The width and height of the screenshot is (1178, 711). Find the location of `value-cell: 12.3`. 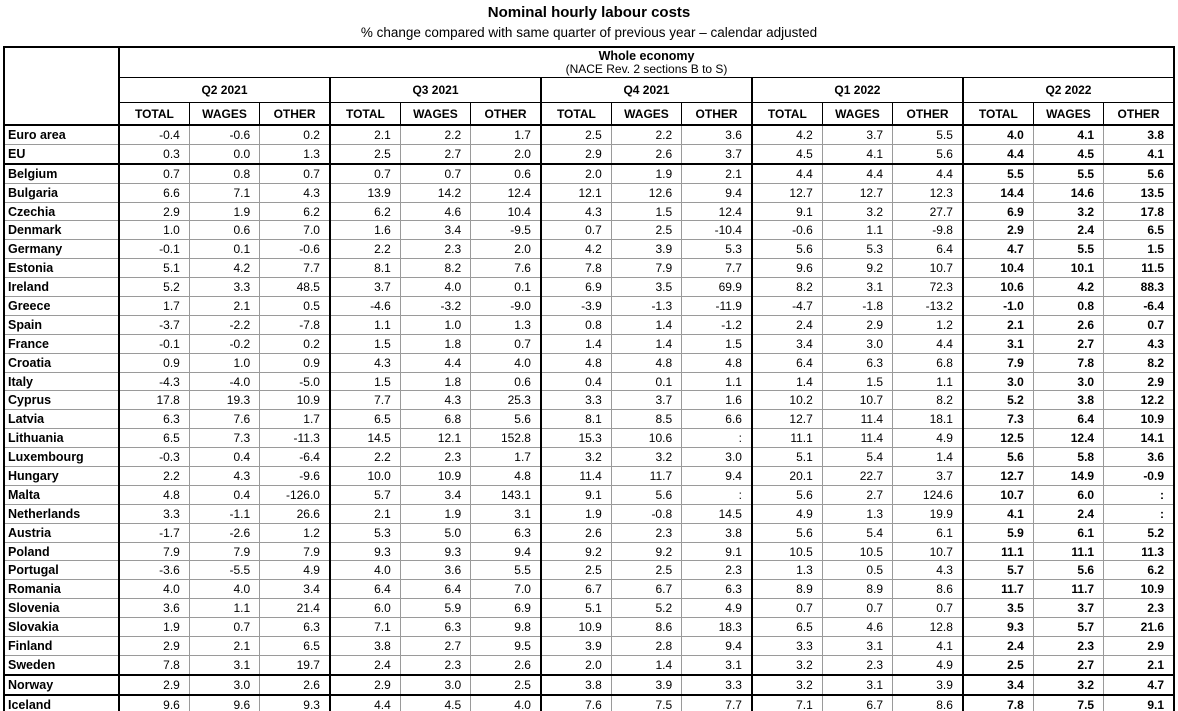

value-cell: 12.3 is located at coordinates (927, 192).